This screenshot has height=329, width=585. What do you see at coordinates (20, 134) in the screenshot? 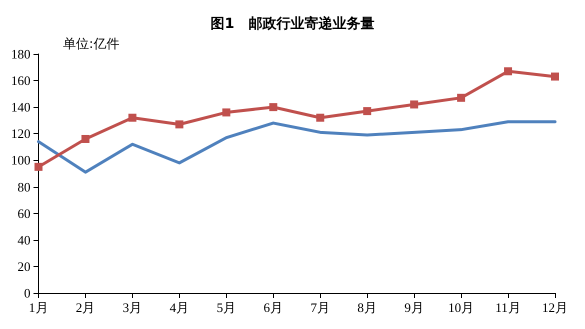
I see `y-tick-label: 120` at bounding box center [20, 134].